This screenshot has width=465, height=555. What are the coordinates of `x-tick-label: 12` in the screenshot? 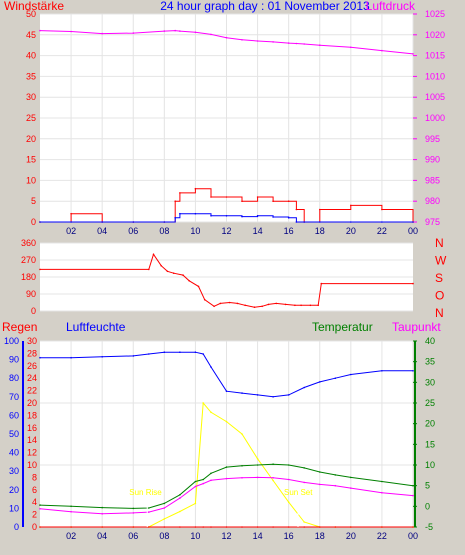 It's located at (226, 536).